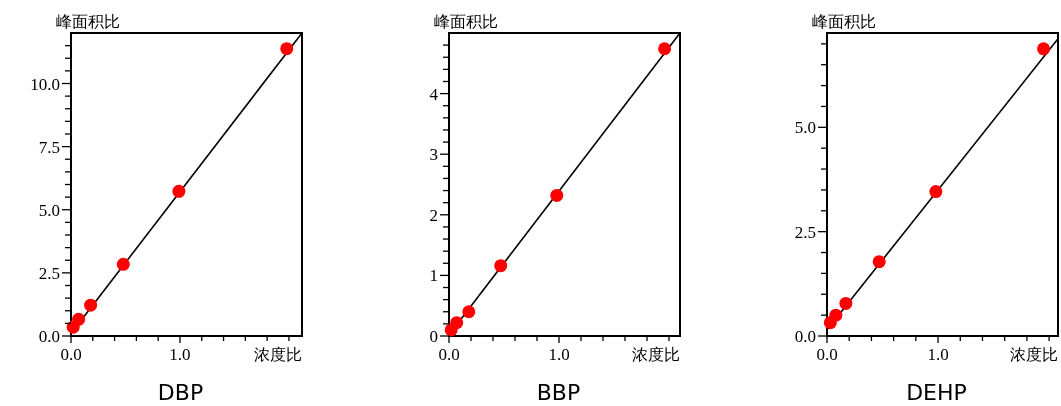 This screenshot has height=406, width=1061. Describe the element at coordinates (433, 215) in the screenshot. I see `y-tick-label: 2` at that location.